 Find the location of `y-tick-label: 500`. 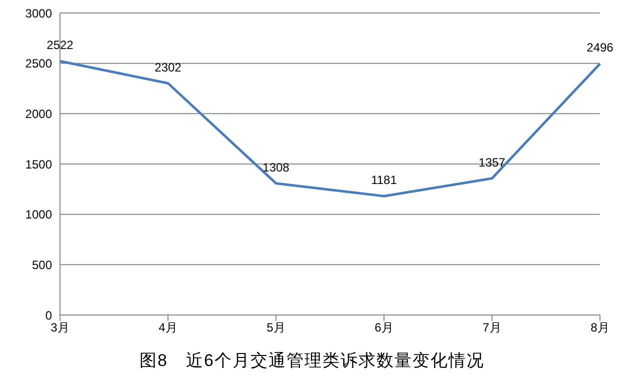

y-tick-label: 500 is located at coordinates (42, 265).